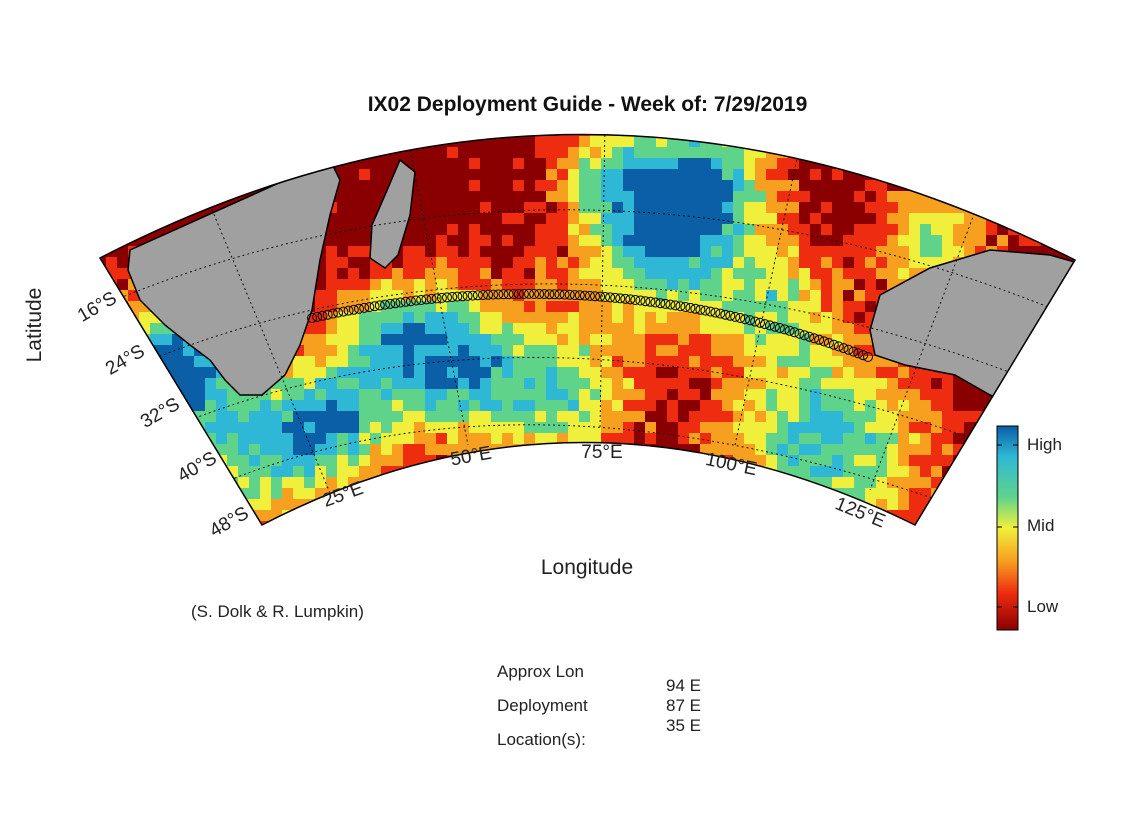  Describe the element at coordinates (1044, 444) in the screenshot. I see `colorbar-label-high: High` at that location.